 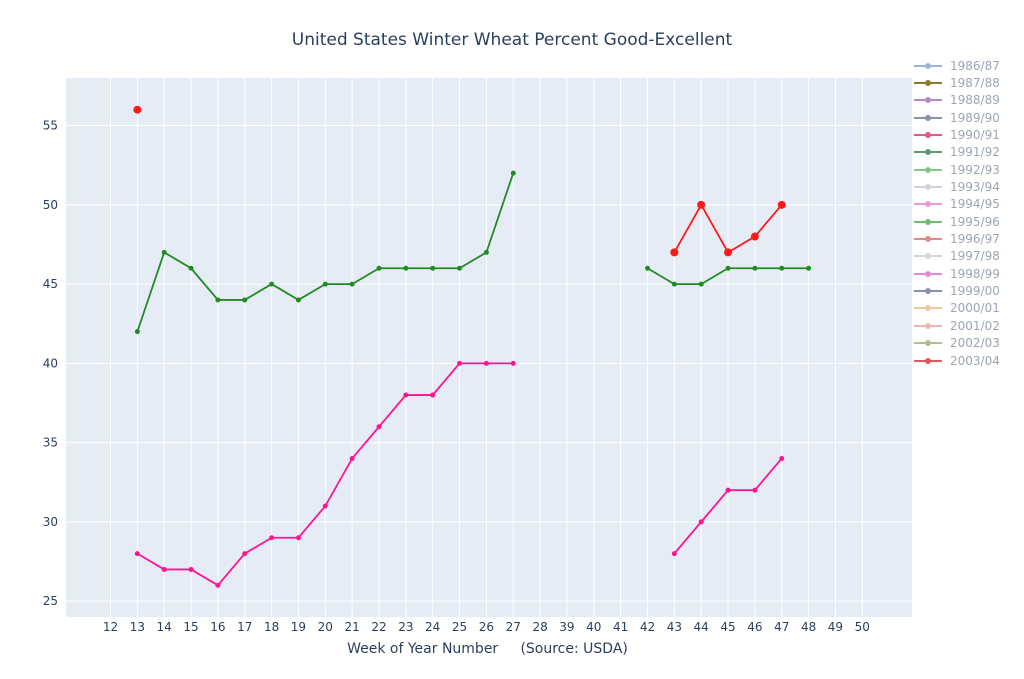 What do you see at coordinates (298, 627) in the screenshot?
I see `x-tick-label: 19` at bounding box center [298, 627].